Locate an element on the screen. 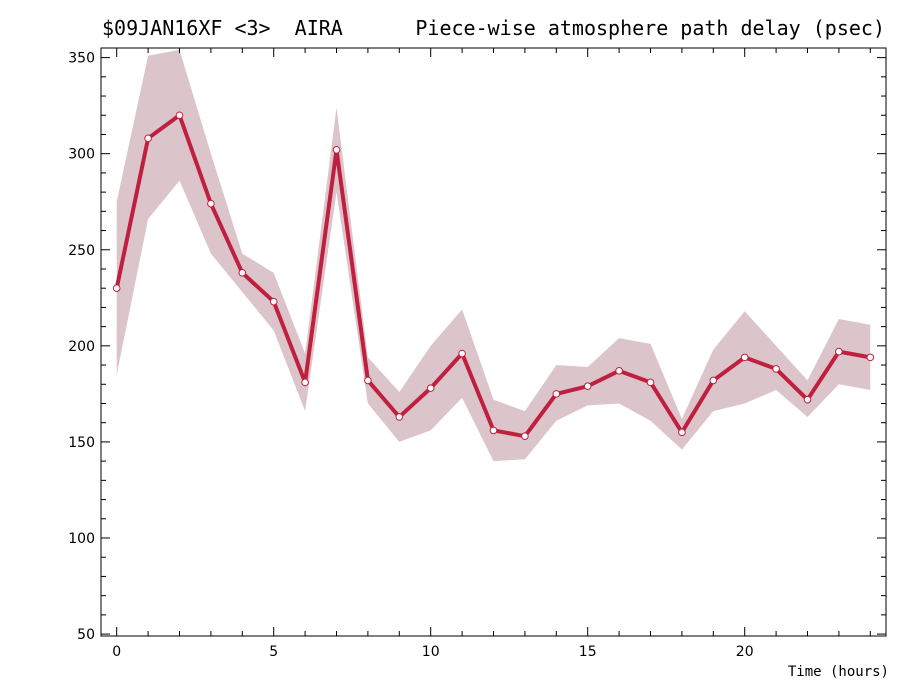  x-tick-label: 10 is located at coordinates (431, 652).